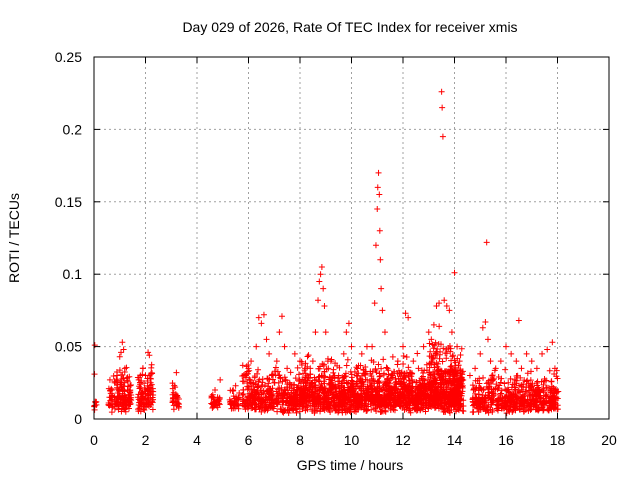 The height and width of the screenshot is (480, 640). What do you see at coordinates (146, 440) in the screenshot?
I see `x-tick-label: 2` at bounding box center [146, 440].